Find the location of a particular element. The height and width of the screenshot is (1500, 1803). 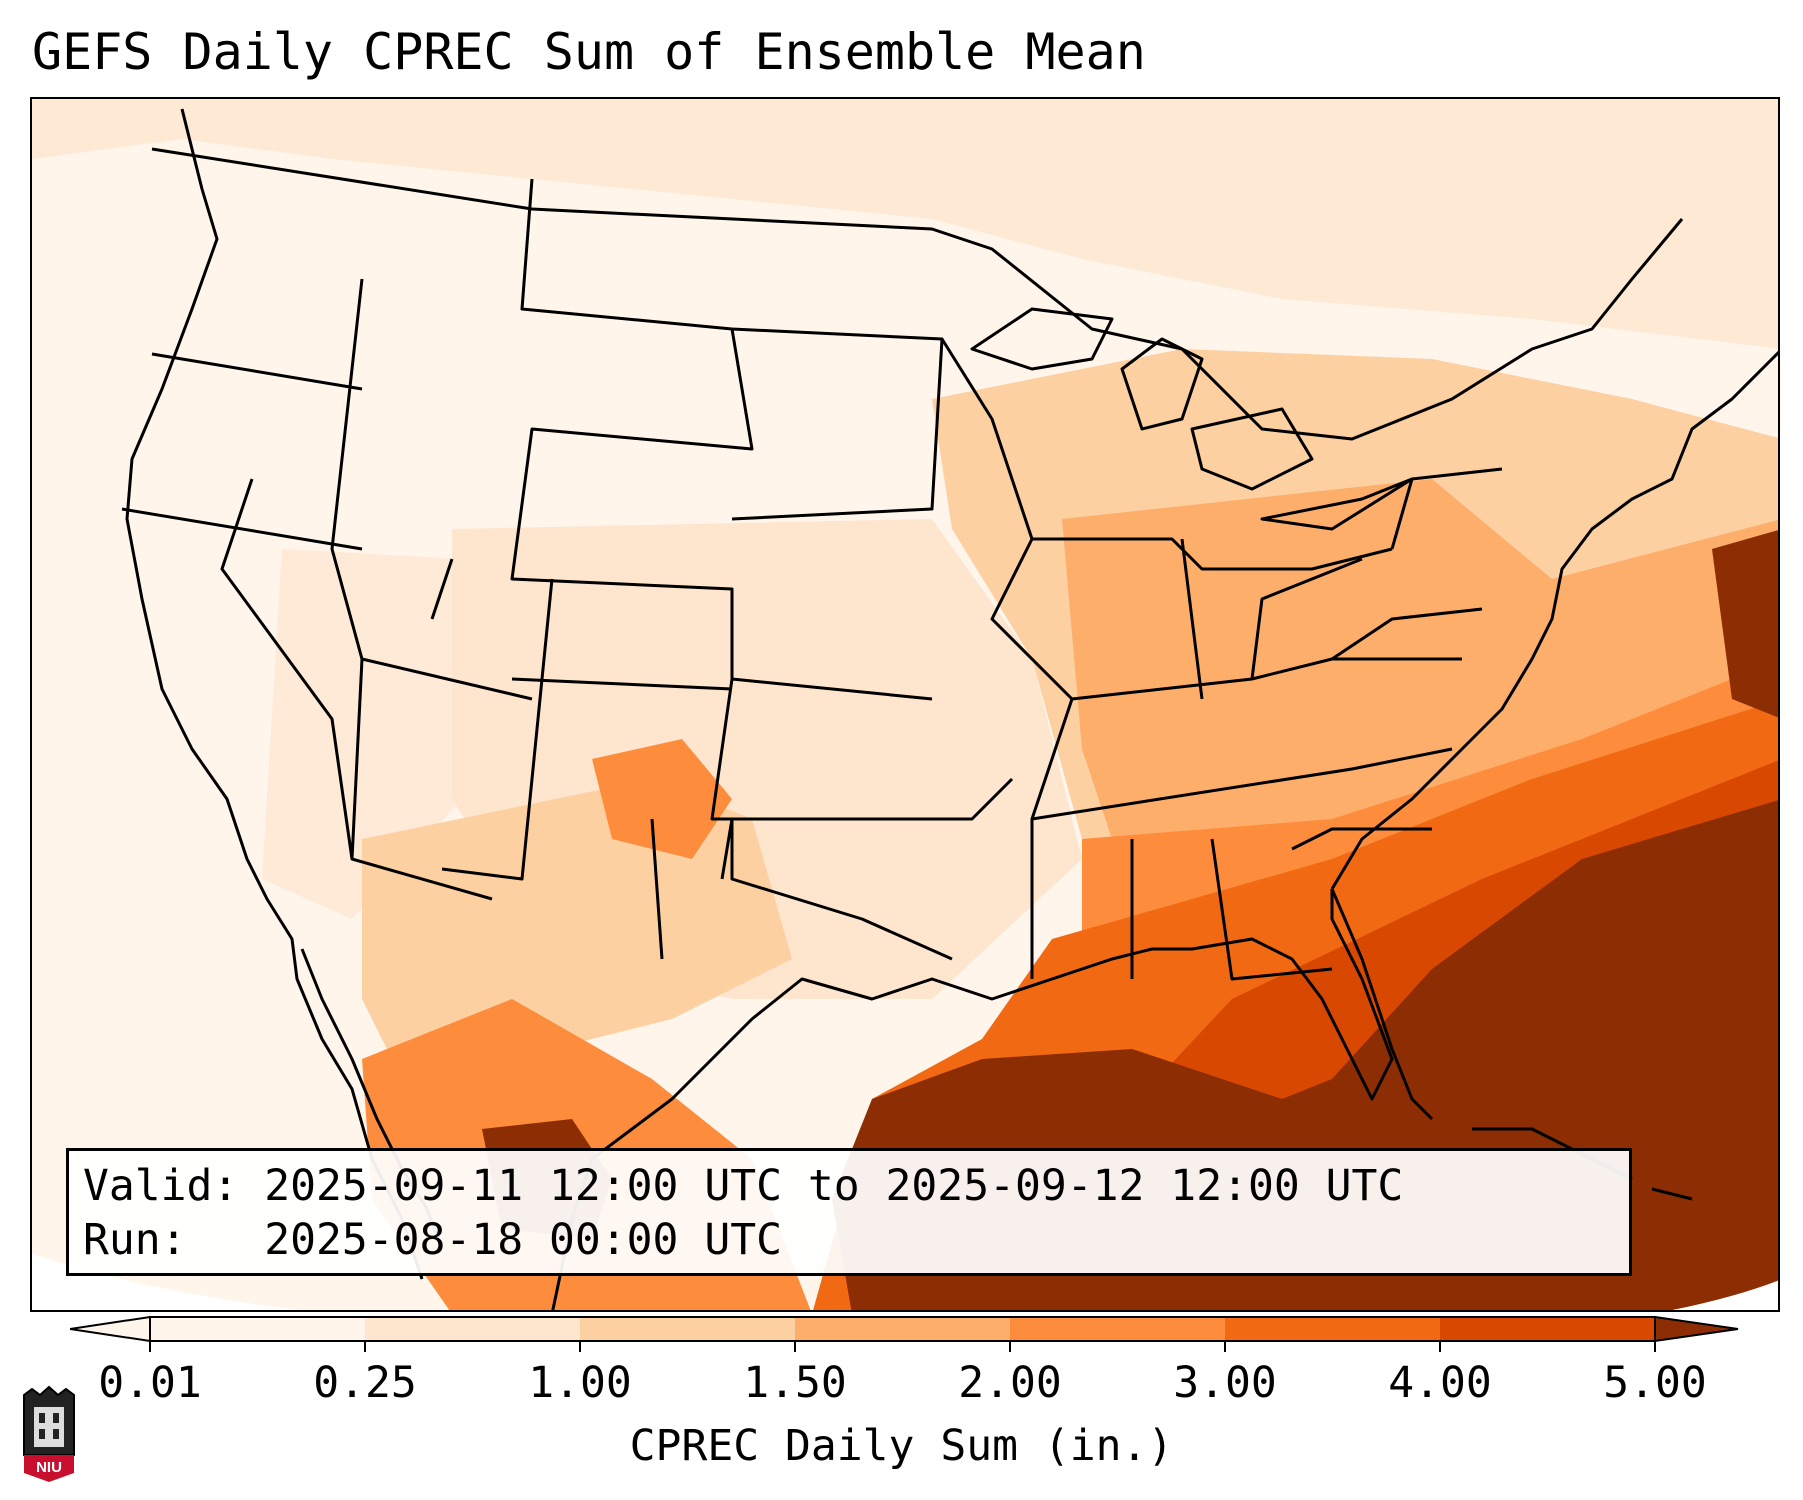

tick-label: 5.00 is located at coordinates (1655, 1383).